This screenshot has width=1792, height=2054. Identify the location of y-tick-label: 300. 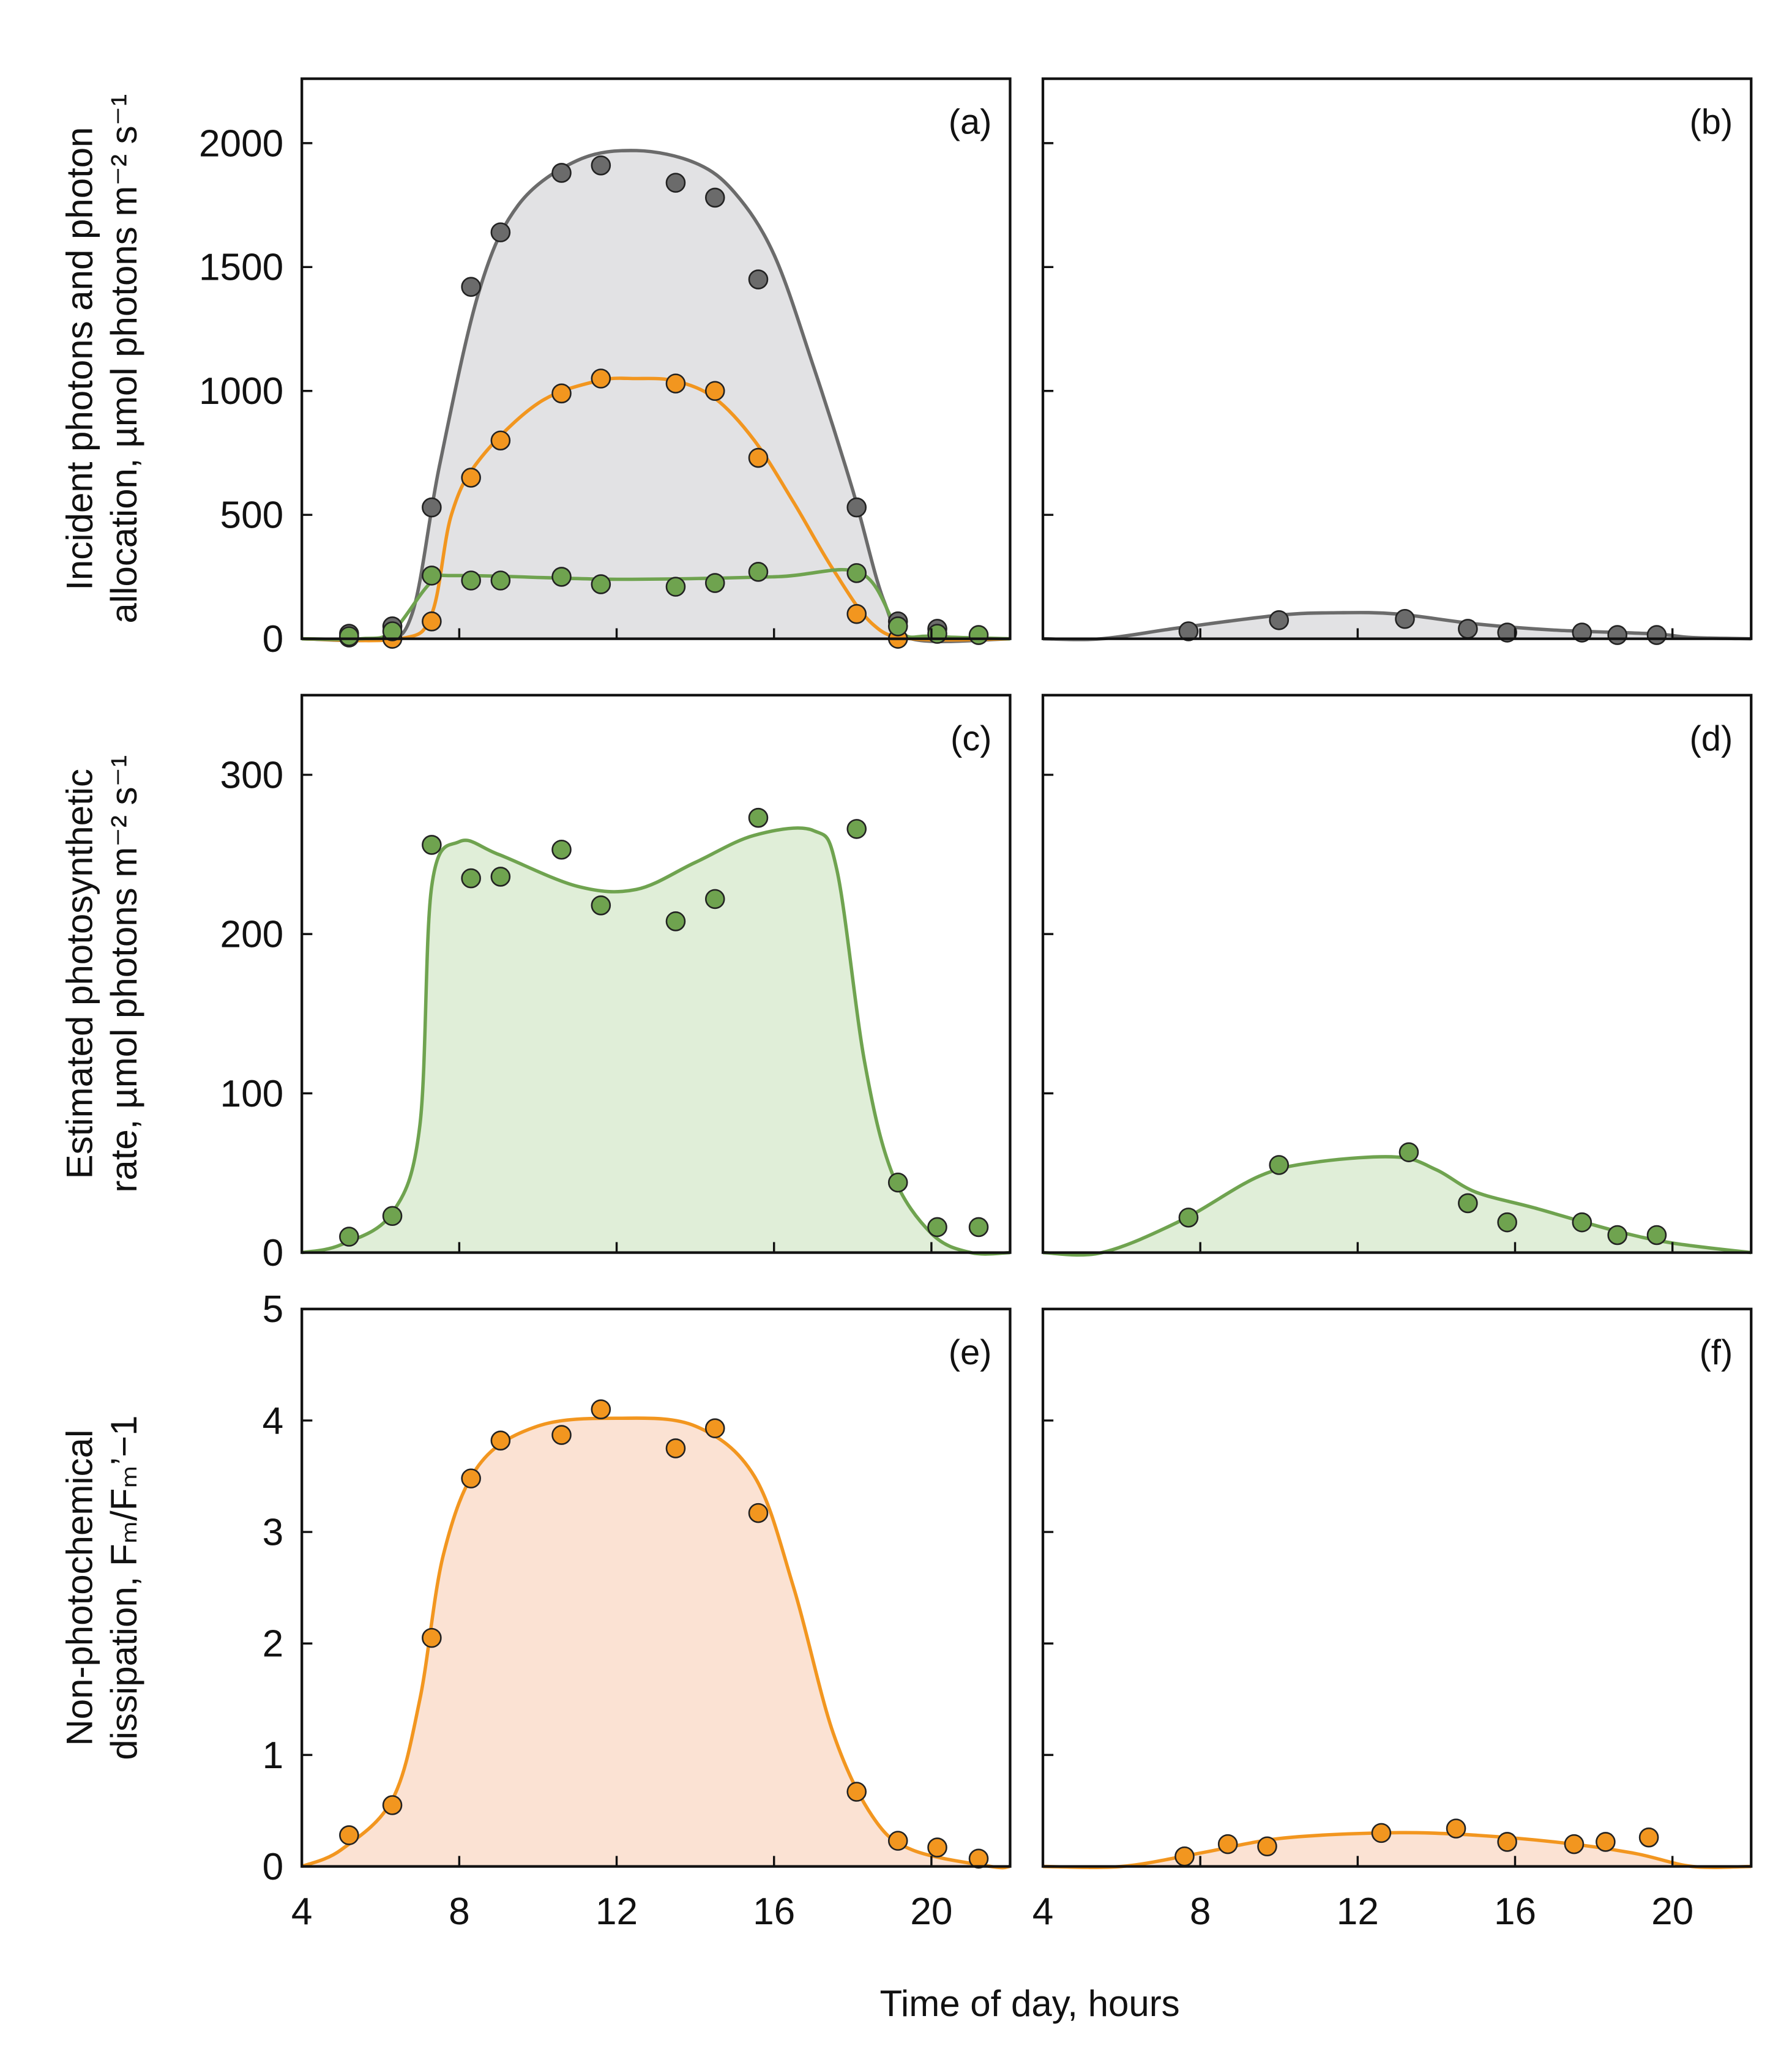
(252, 775).